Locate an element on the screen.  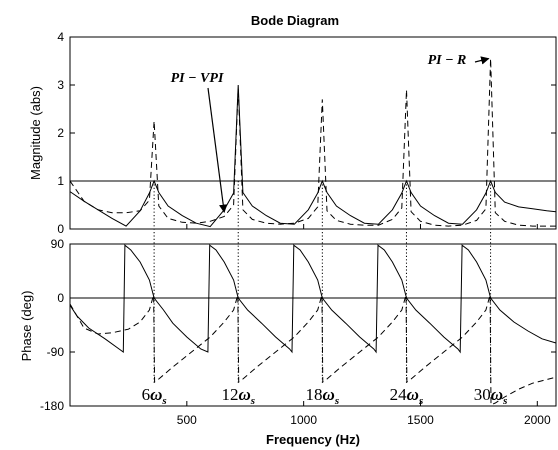
phase-y-tick-label: -90 is located at coordinates (56, 352).